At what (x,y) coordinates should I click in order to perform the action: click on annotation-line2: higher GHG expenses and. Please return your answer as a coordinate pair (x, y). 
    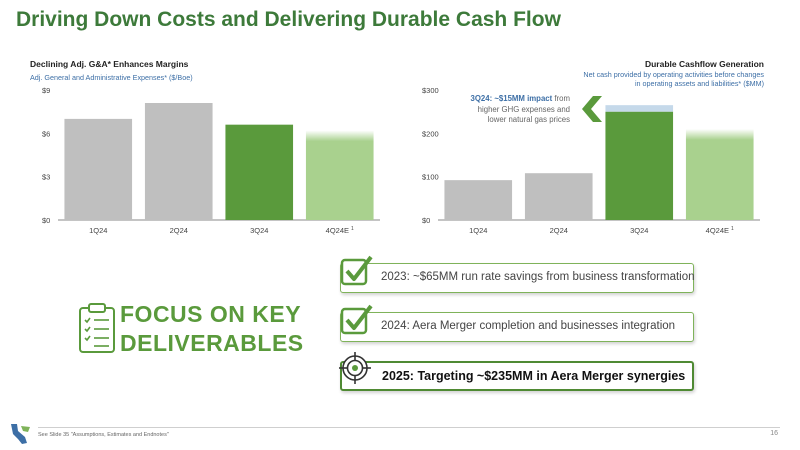
    Looking at the image, I should click on (523, 109).